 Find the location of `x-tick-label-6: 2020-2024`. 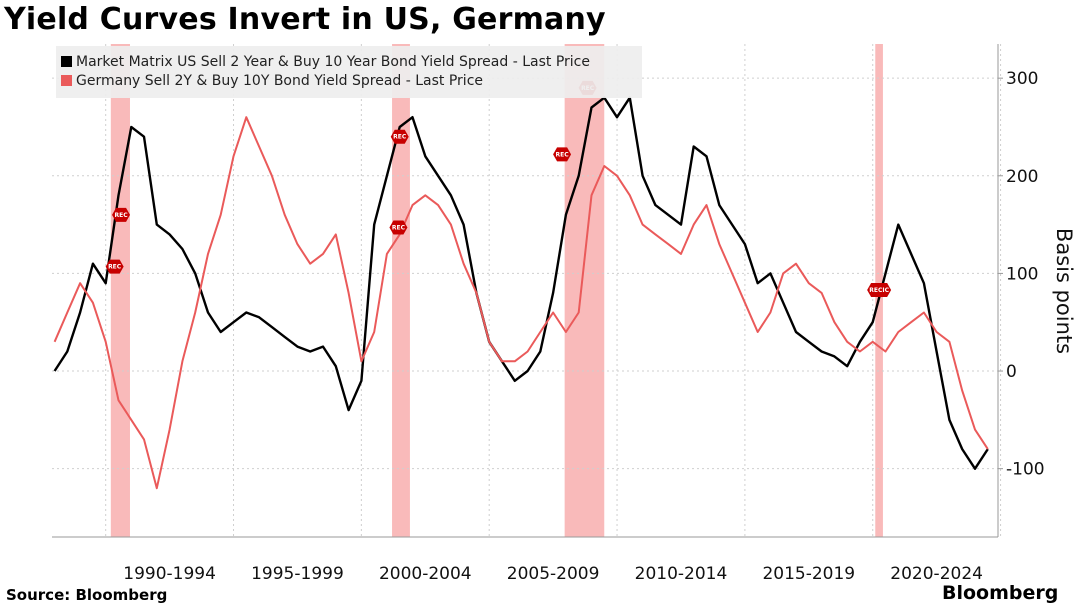

x-tick-label-6: 2020-2024 is located at coordinates (936, 574).